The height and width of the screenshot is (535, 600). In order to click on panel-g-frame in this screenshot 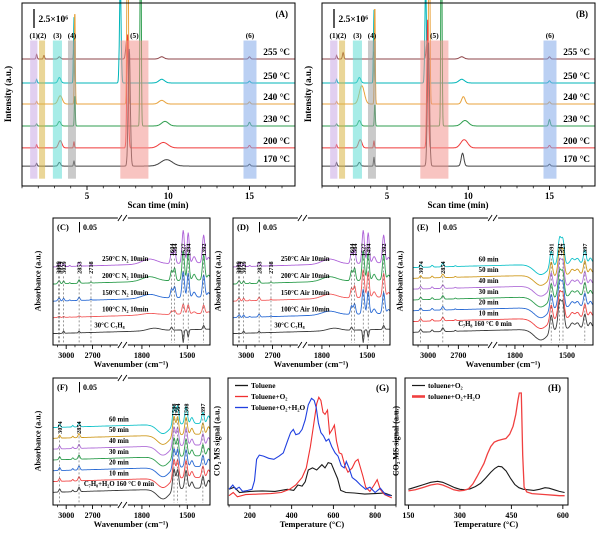, I will do `click(312, 441)`.